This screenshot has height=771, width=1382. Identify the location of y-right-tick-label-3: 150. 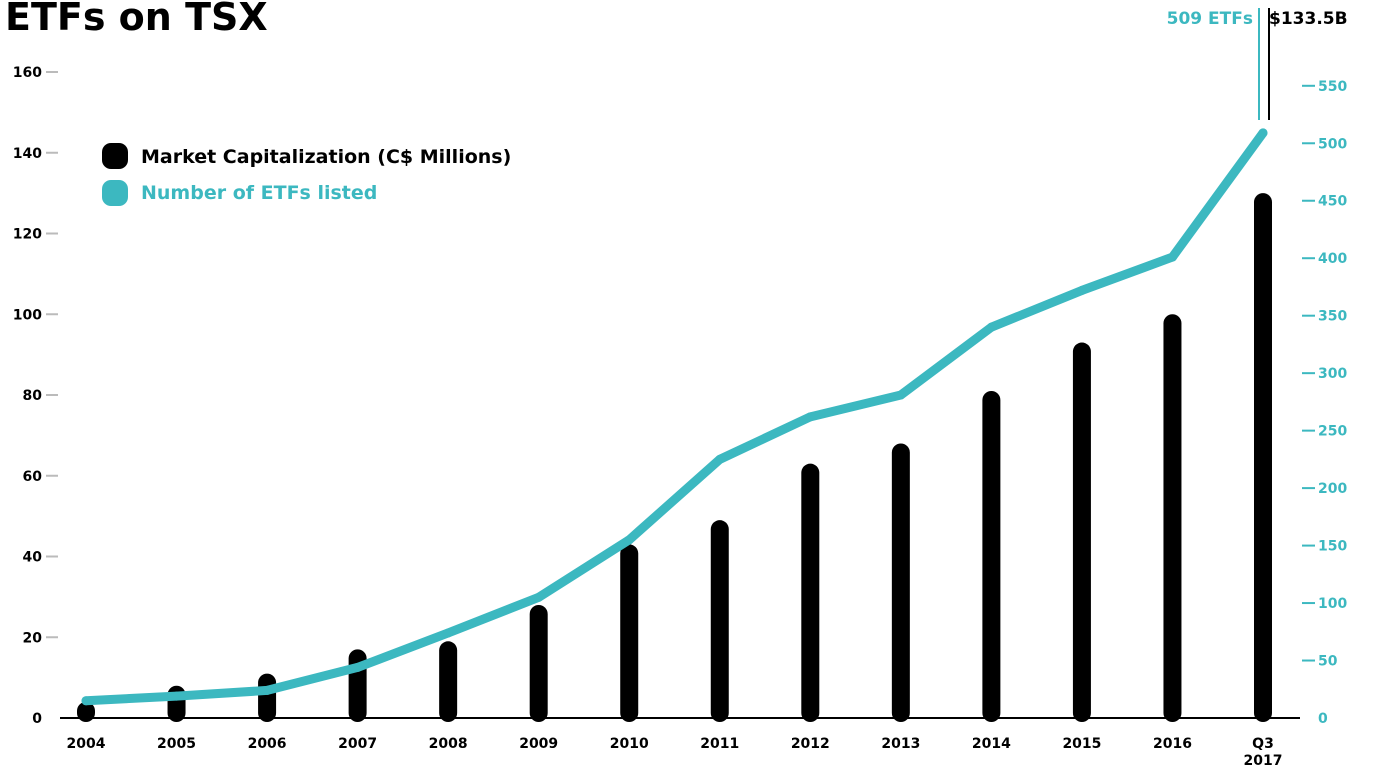
(1332, 547).